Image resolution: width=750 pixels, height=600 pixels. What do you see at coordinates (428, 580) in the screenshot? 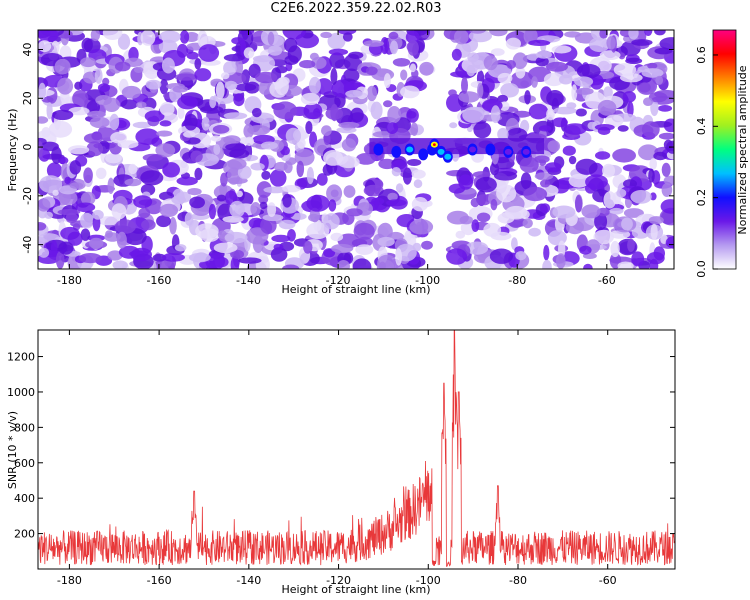
I see `snr-x-tick-label: -100` at bounding box center [428, 580].